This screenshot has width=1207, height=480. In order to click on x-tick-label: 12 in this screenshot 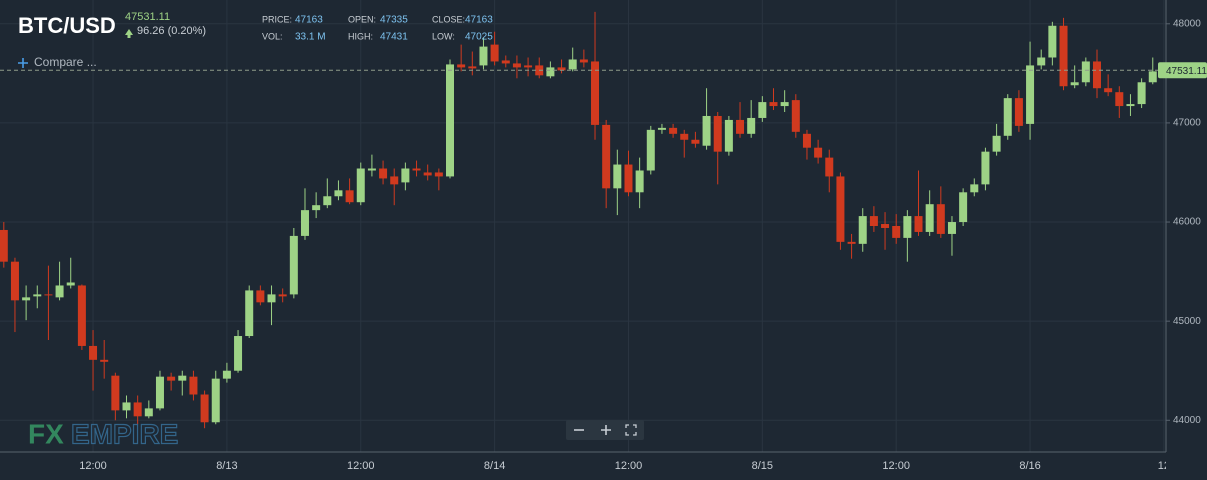, I will do `click(1164, 466)`.